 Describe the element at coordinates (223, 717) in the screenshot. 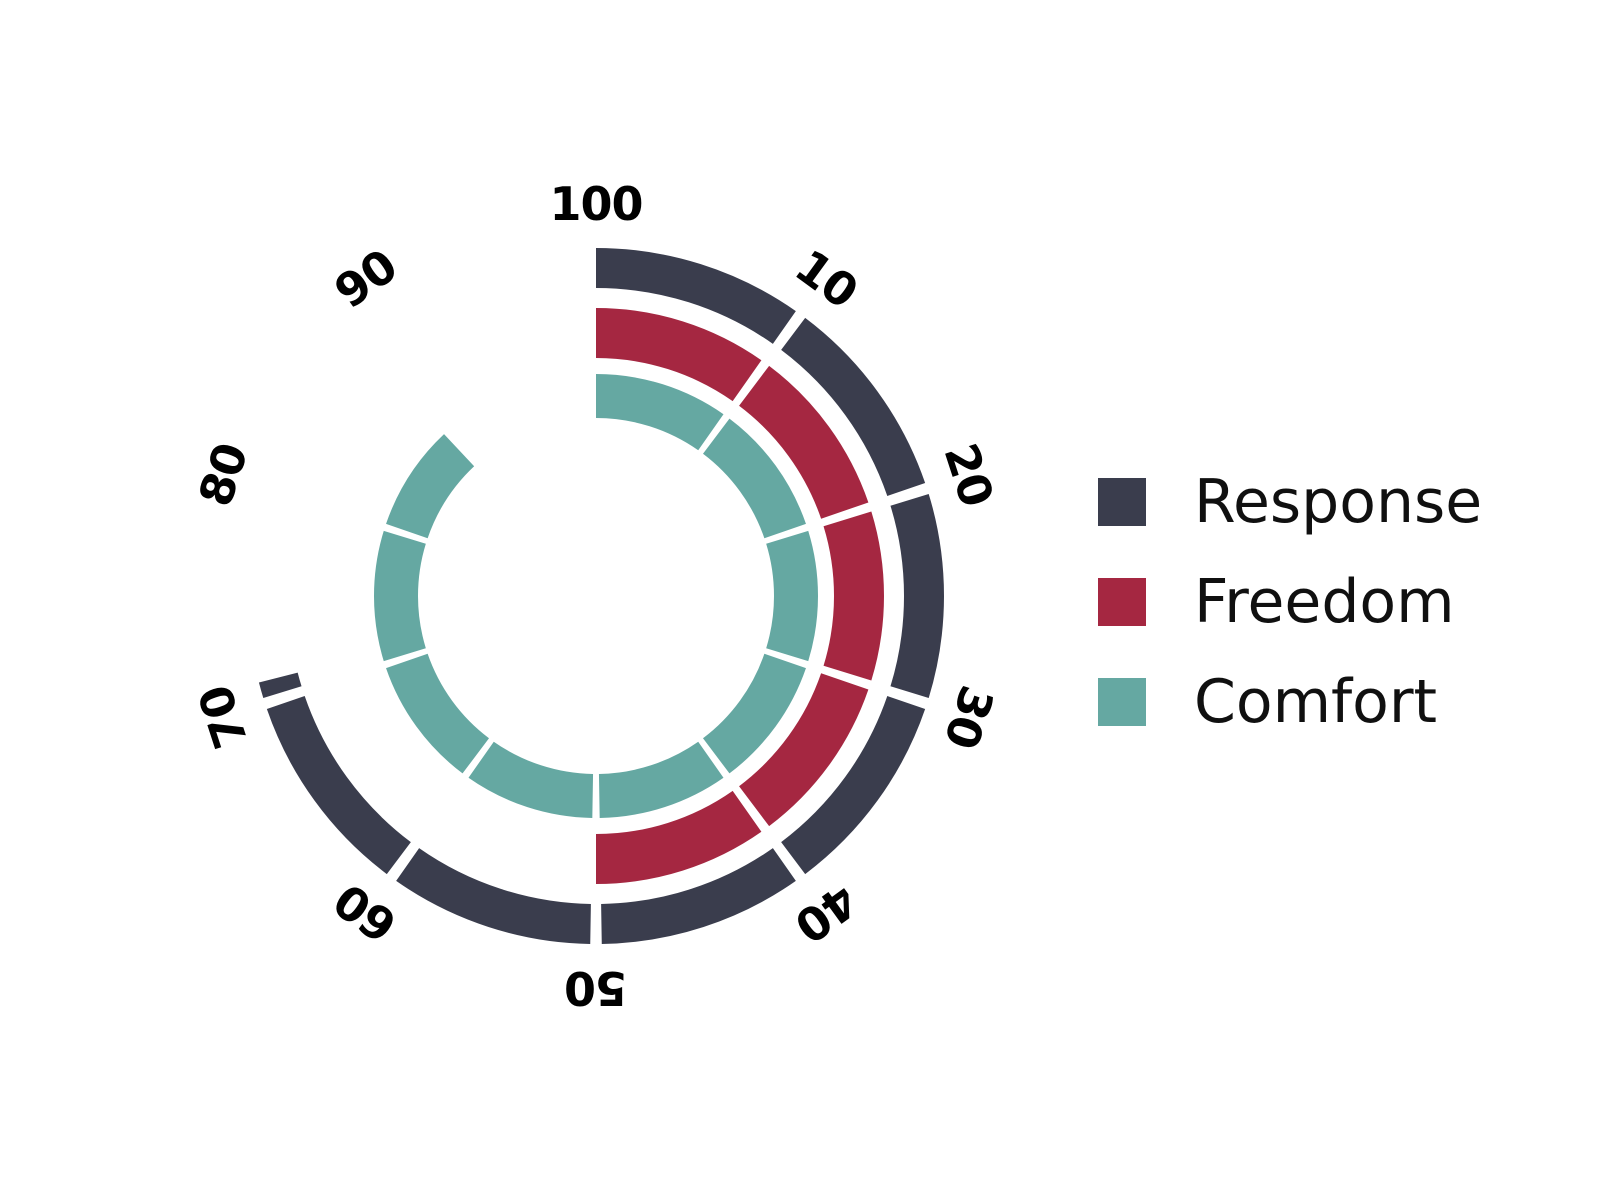

I see `axis-tick-label-70: 70` at that location.